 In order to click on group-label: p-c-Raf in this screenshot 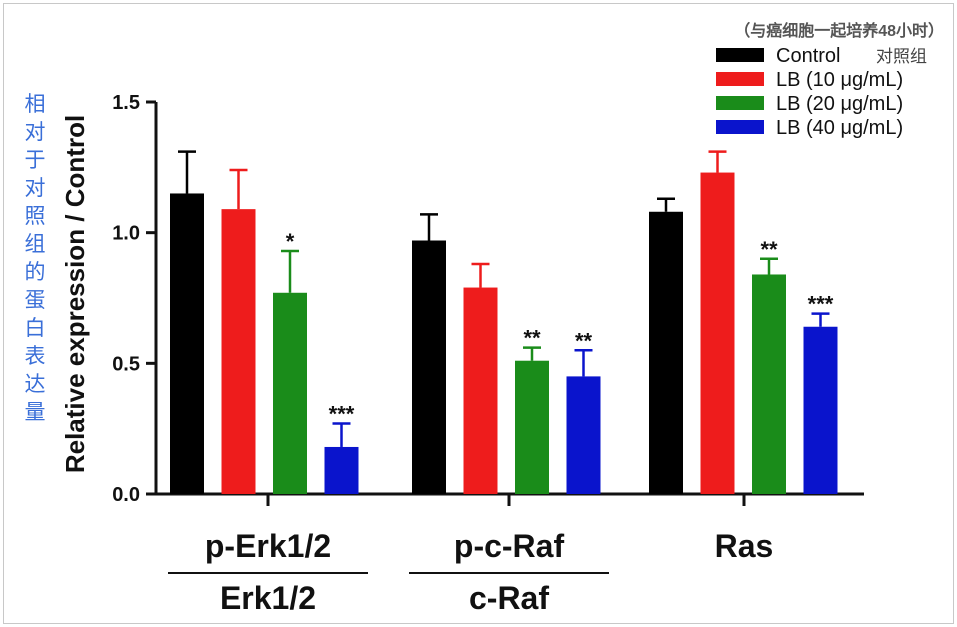, I will do `click(509, 546)`.